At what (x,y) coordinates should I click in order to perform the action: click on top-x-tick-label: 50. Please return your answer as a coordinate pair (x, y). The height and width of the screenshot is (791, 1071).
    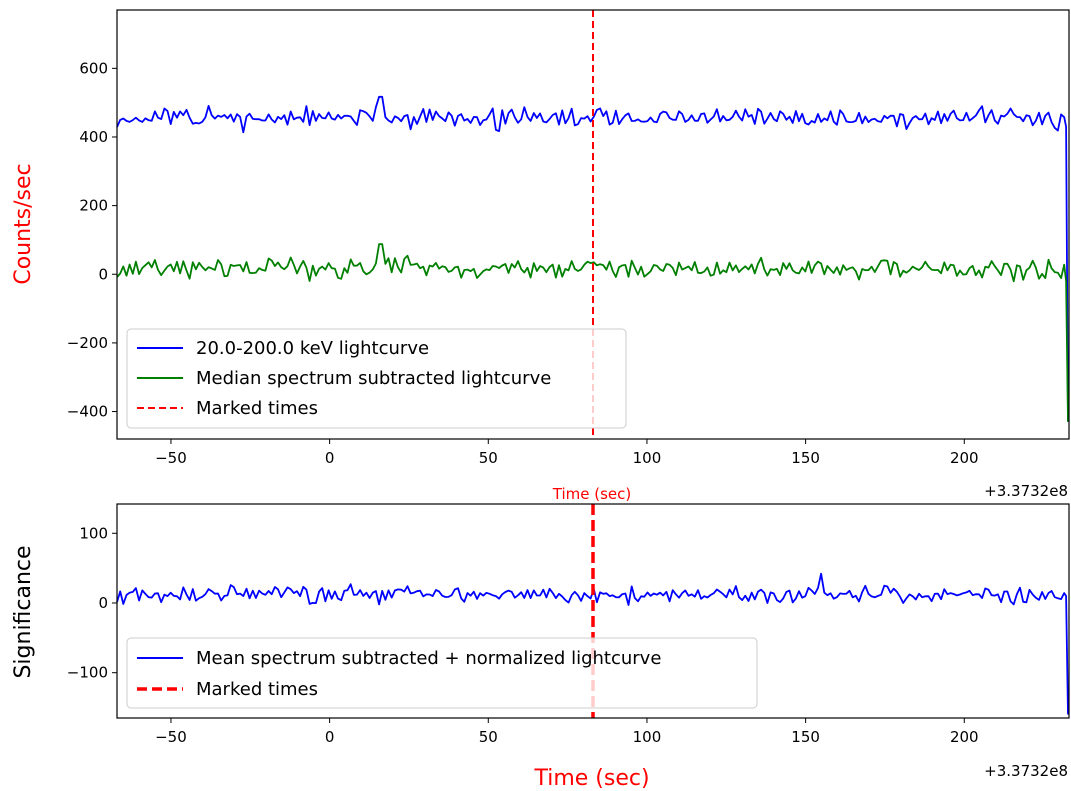
    Looking at the image, I should click on (488, 458).